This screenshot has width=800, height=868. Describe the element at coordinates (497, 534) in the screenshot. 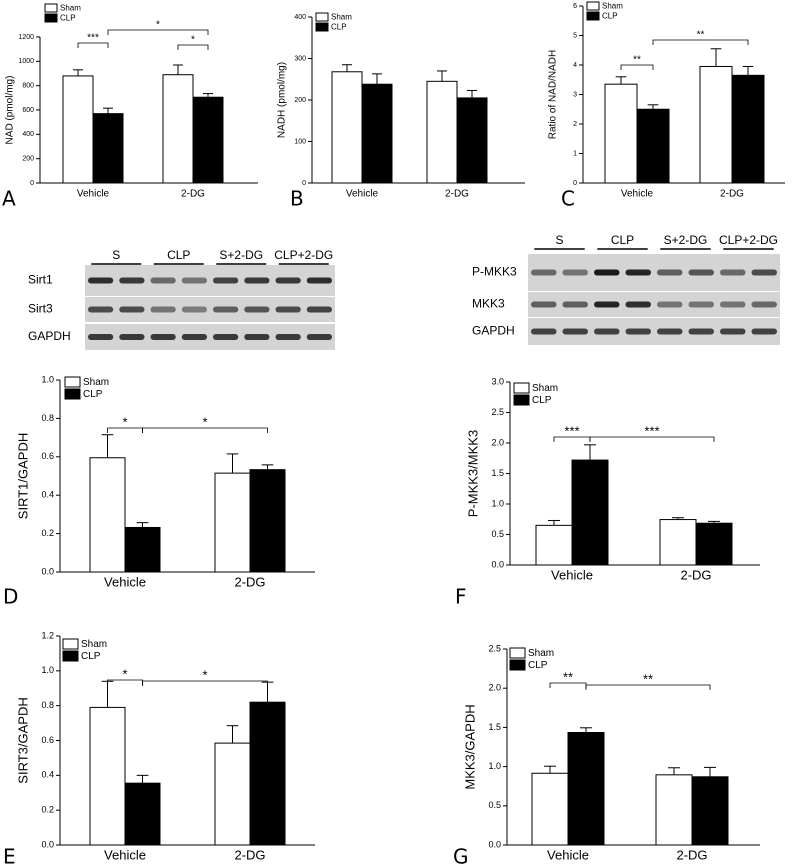

I see `y-tick-label: 0.5` at that location.